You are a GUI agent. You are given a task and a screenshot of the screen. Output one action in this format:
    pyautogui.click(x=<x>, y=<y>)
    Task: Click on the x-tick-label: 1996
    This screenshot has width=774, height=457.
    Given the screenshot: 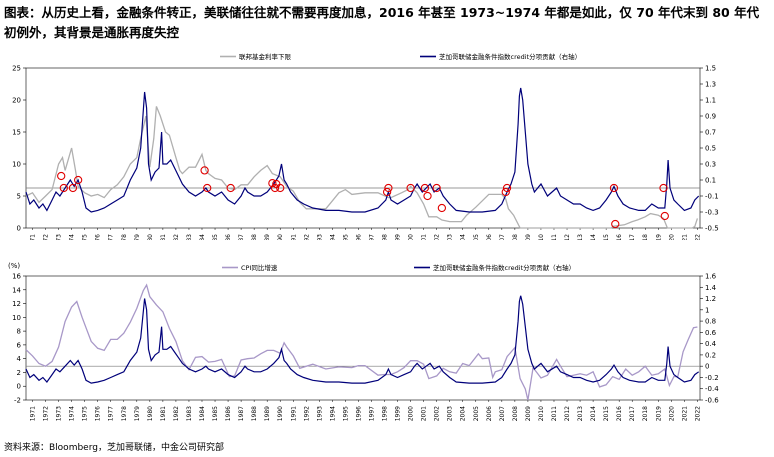 What is the action you would take?
    pyautogui.click(x=358, y=237)
    